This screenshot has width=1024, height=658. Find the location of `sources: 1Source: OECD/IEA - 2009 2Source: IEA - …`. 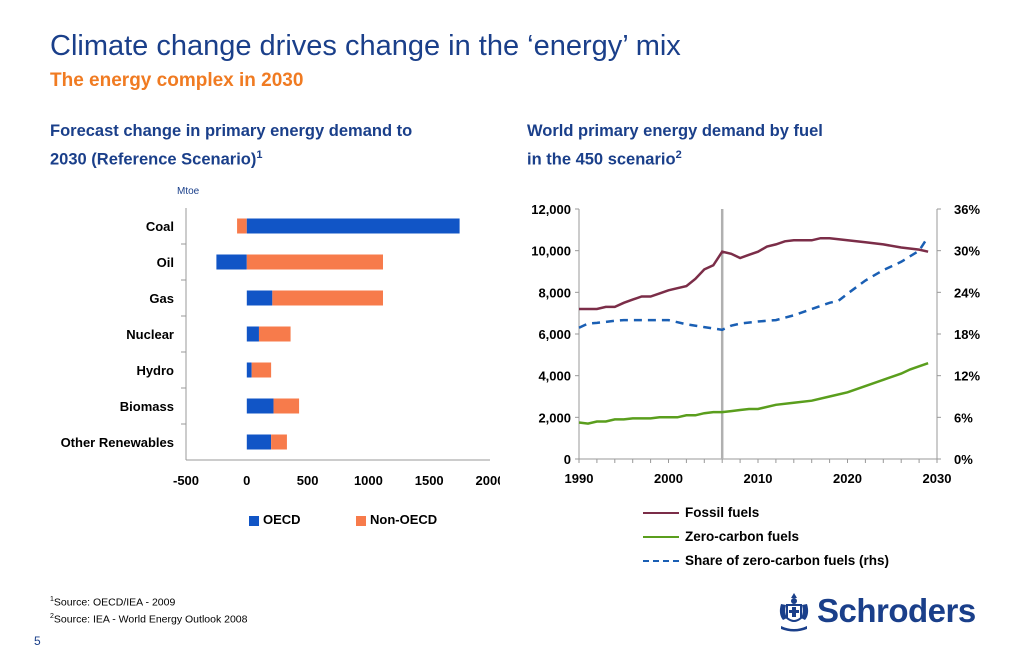

sources: 1Source: OECD/IEA - 2009 2Source: IEA - … is located at coordinates (148, 609).